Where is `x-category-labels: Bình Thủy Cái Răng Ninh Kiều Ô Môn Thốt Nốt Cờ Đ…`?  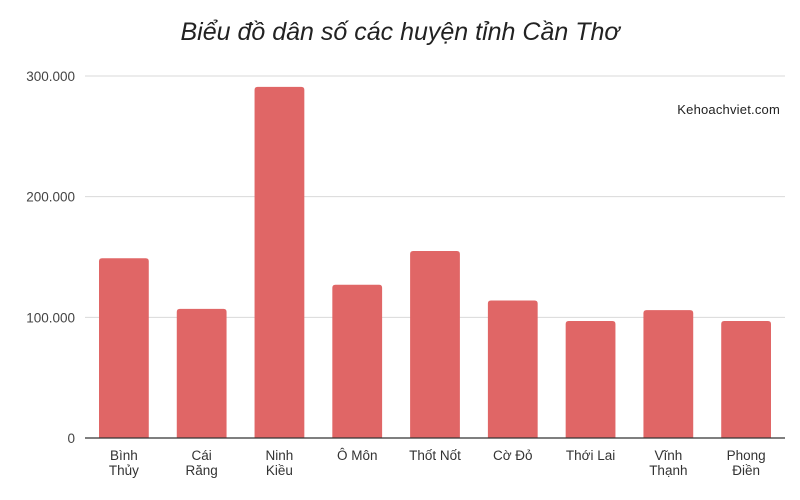
x-category-labels: Bình Thủy Cái Răng Ninh Kiều Ô Môn Thốt Nốt Cờ Đ… is located at coordinates (437, 463).